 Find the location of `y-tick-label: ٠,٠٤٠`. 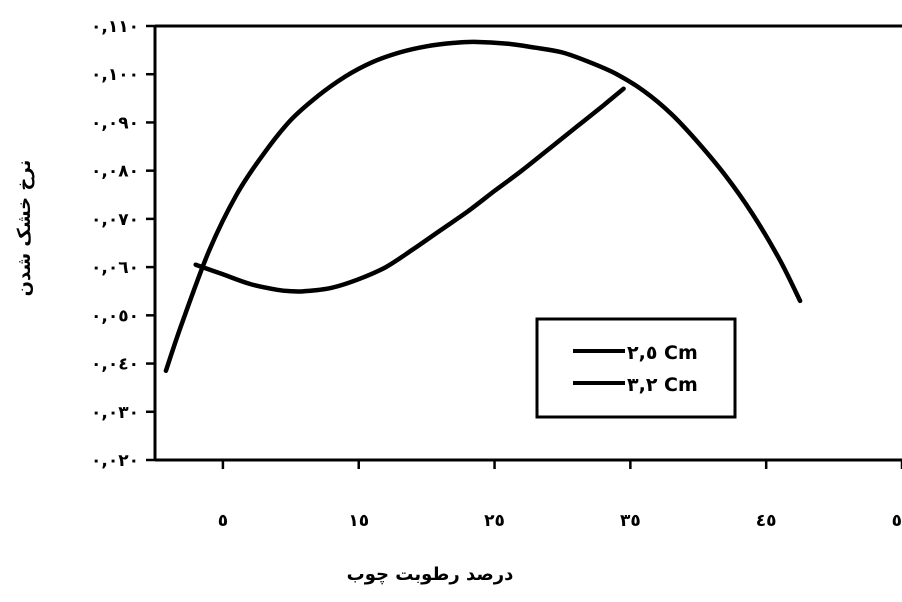

y-tick-label: ٠,٠٤٠ is located at coordinates (115, 365).